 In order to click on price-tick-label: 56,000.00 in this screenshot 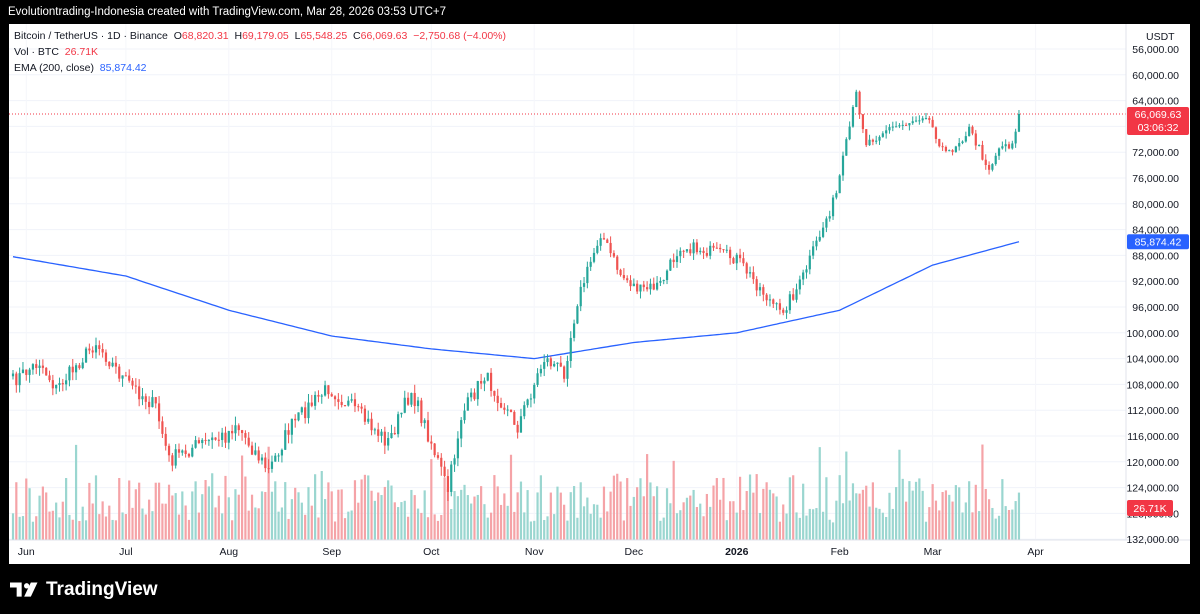, I will do `click(1155, 50)`.